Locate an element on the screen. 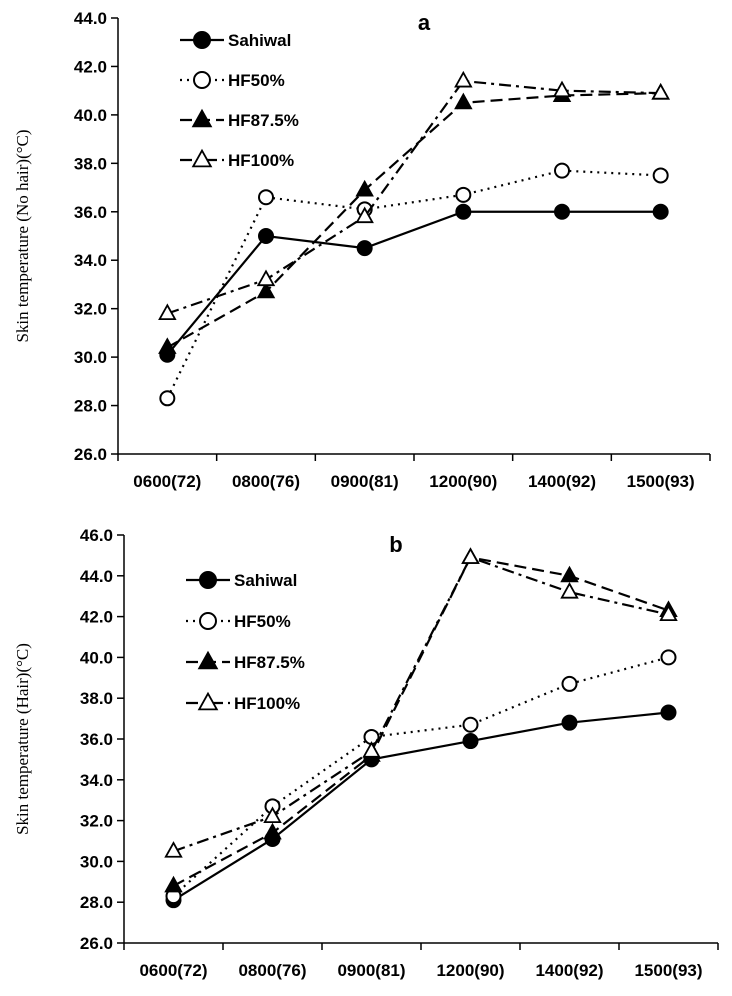 Image resolution: width=732 pixels, height=996 pixels. y-axis-title: Skin temperature (Hair)(°C) is located at coordinates (22, 739).